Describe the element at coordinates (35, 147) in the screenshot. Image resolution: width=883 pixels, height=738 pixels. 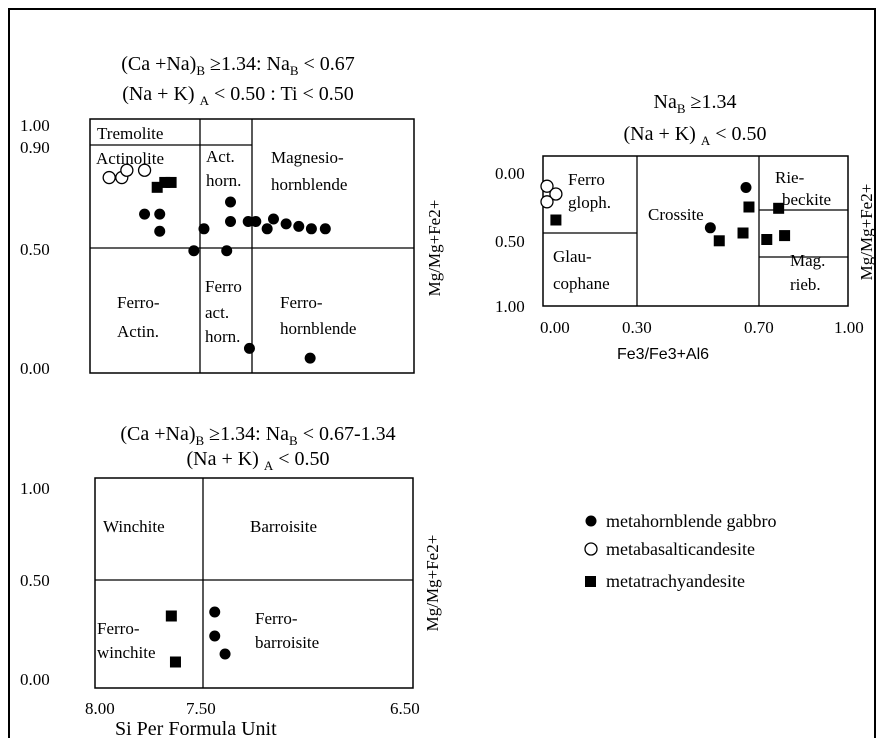
I see `chart-1-ytick: 0.90` at that location.